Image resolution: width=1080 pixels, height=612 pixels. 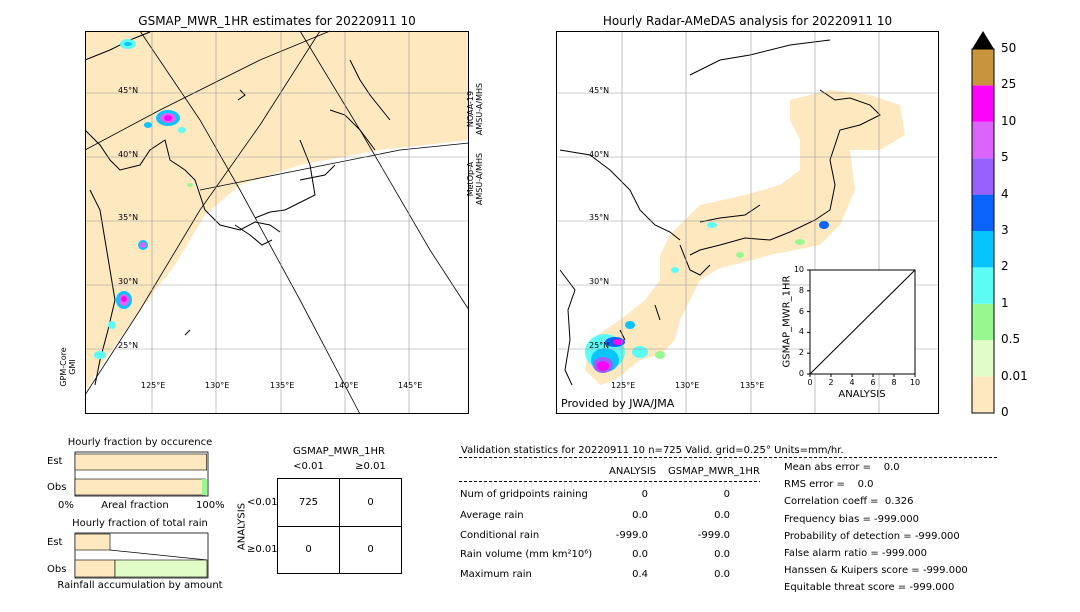 I want to click on validation-row-label: Rain volume (mm km²10⁶), so click(x=526, y=554).